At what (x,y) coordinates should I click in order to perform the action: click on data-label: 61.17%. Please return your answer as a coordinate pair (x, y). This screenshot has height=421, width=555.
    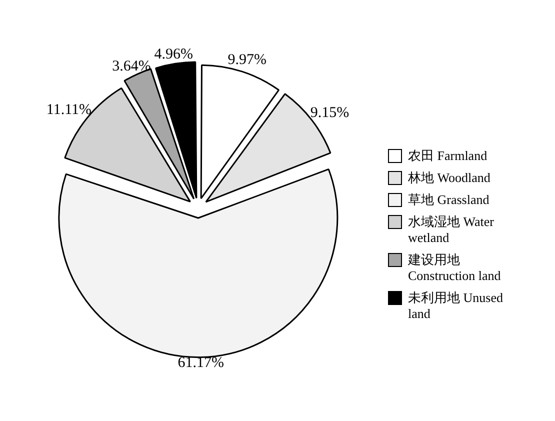
    Looking at the image, I should click on (201, 363).